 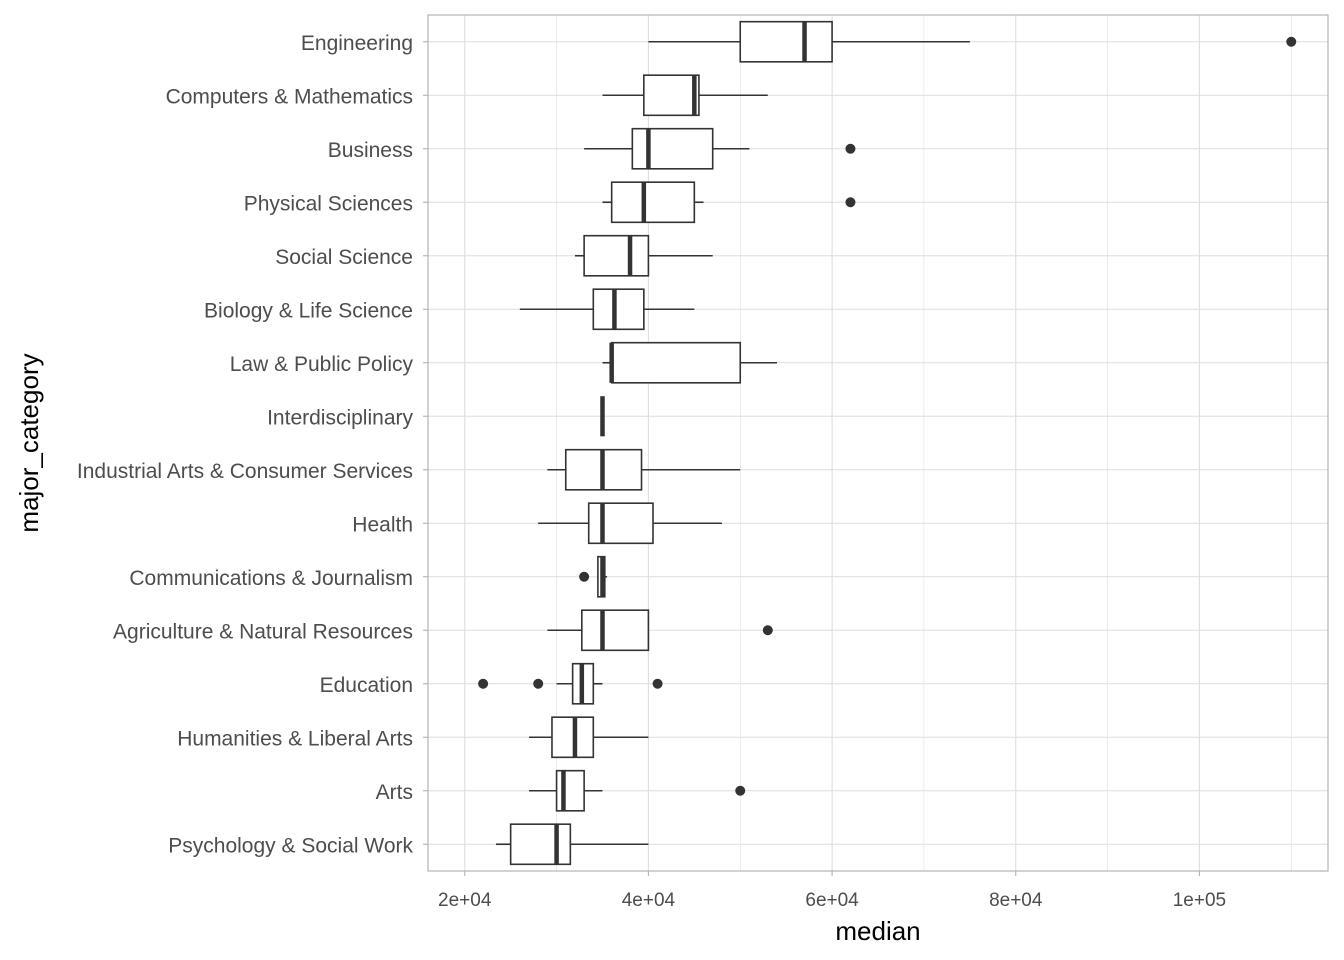 What do you see at coordinates (322, 364) in the screenshot?
I see `category-label: Law & Public Policy` at bounding box center [322, 364].